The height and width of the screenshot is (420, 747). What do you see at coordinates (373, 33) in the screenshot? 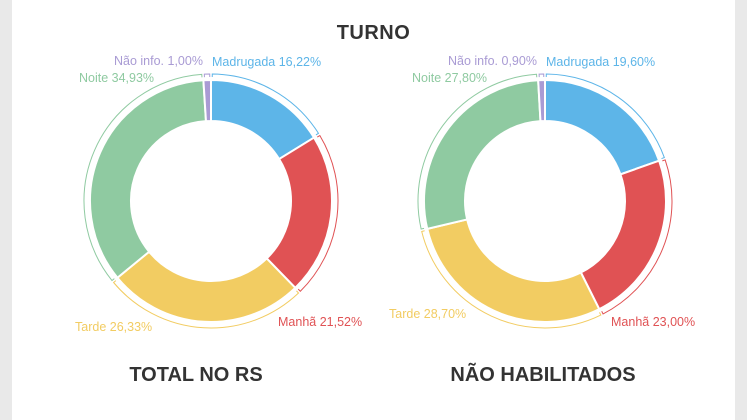
I see `chart-title: TURNO` at bounding box center [373, 33].